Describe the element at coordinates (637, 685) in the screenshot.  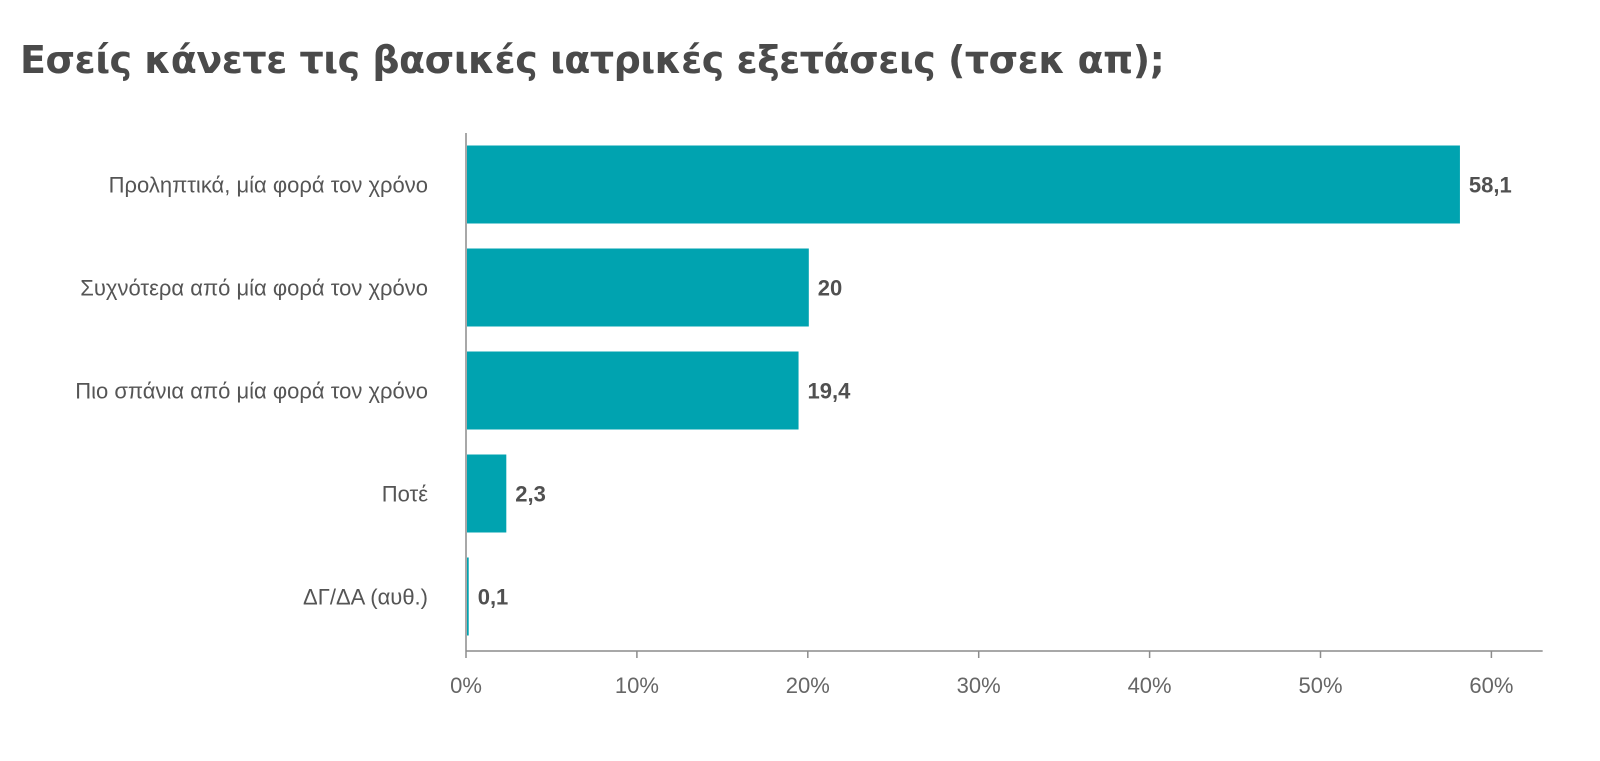
I see `x-tick-label: 10%` at that location.